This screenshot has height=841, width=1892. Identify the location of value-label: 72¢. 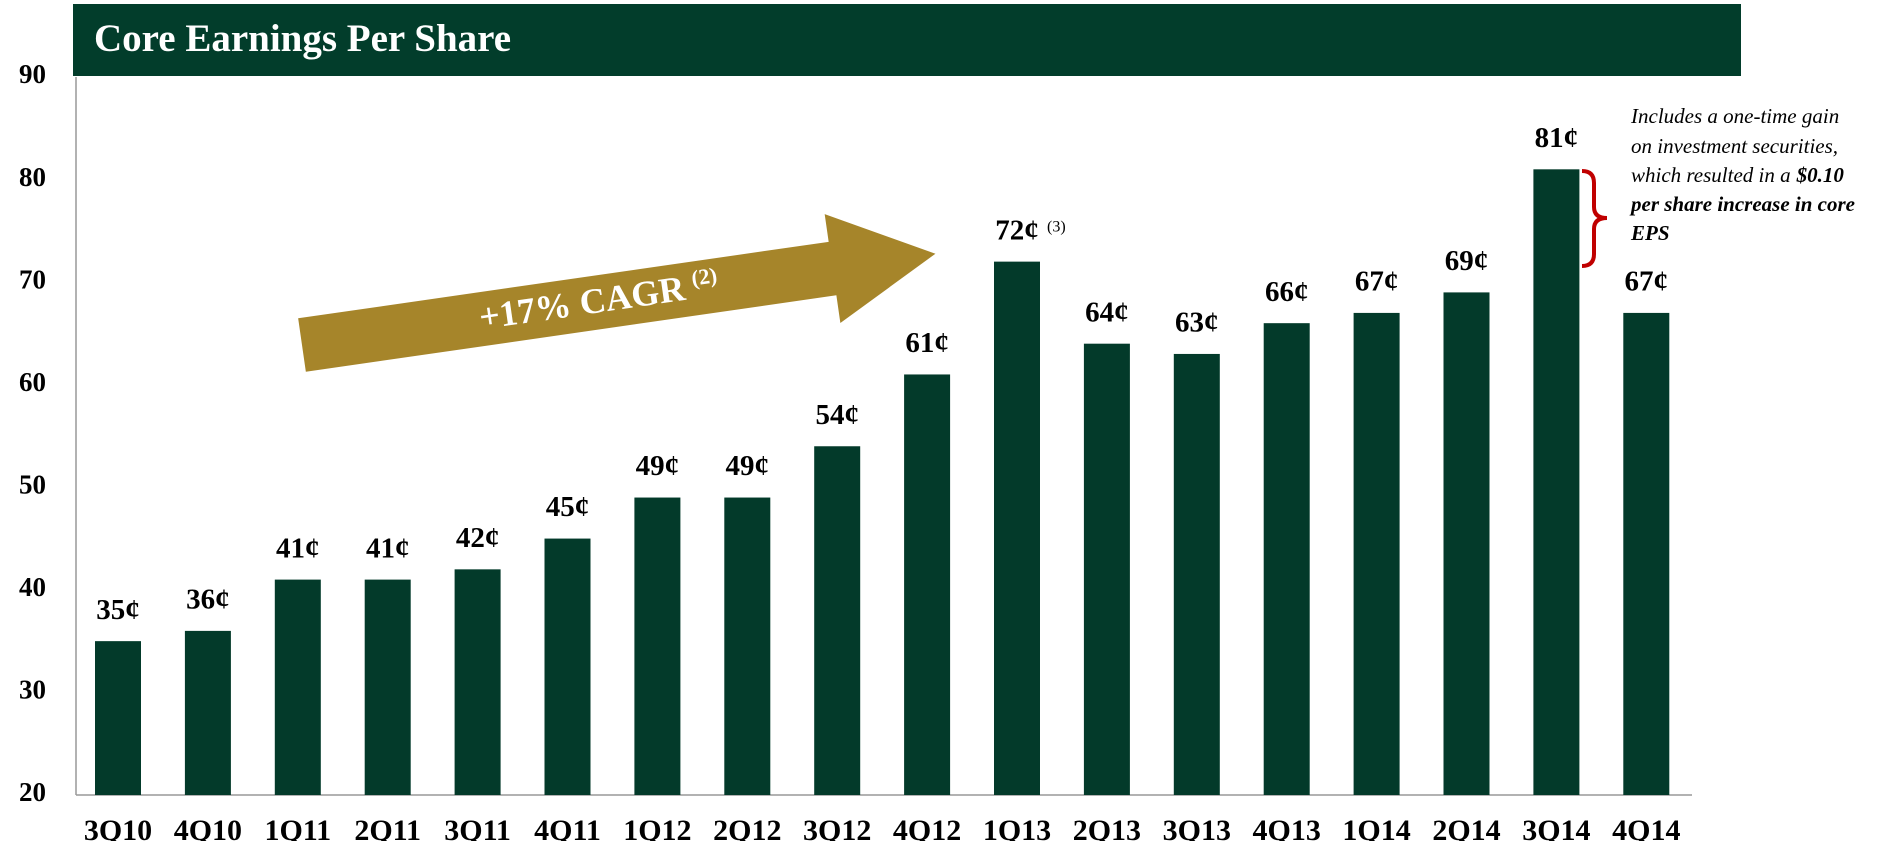
(1017, 230).